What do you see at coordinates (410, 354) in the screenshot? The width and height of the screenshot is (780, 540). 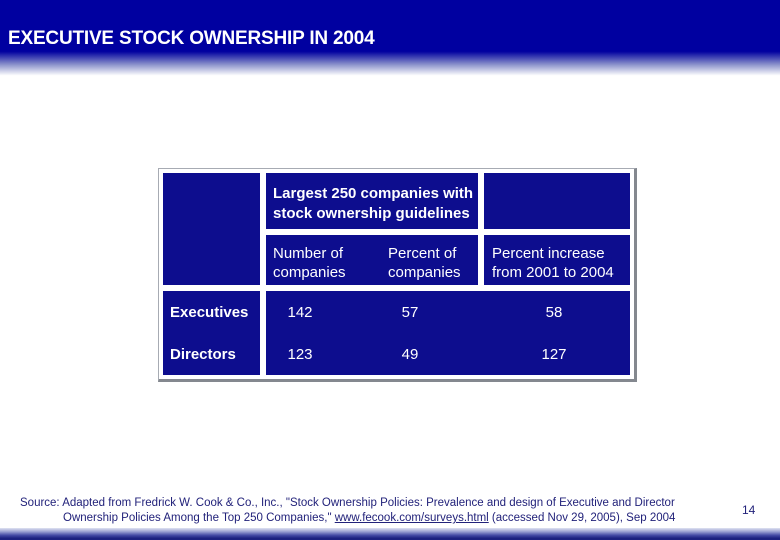 I see `table-cell-value: 49` at bounding box center [410, 354].